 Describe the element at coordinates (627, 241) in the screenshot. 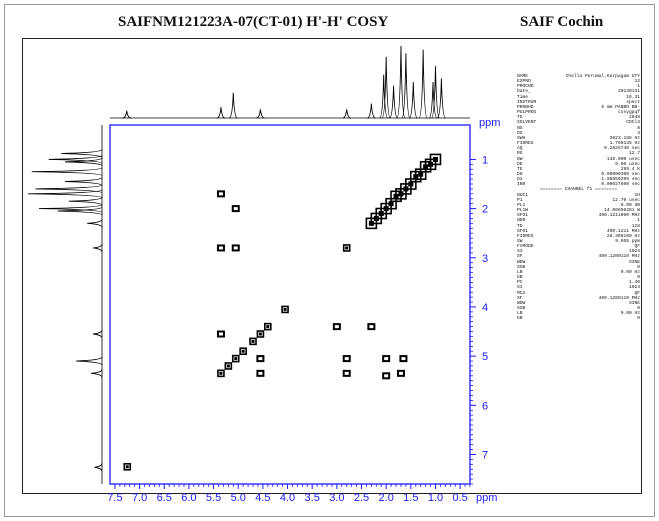

I see `parameter-value: 9.055 ppm` at that location.